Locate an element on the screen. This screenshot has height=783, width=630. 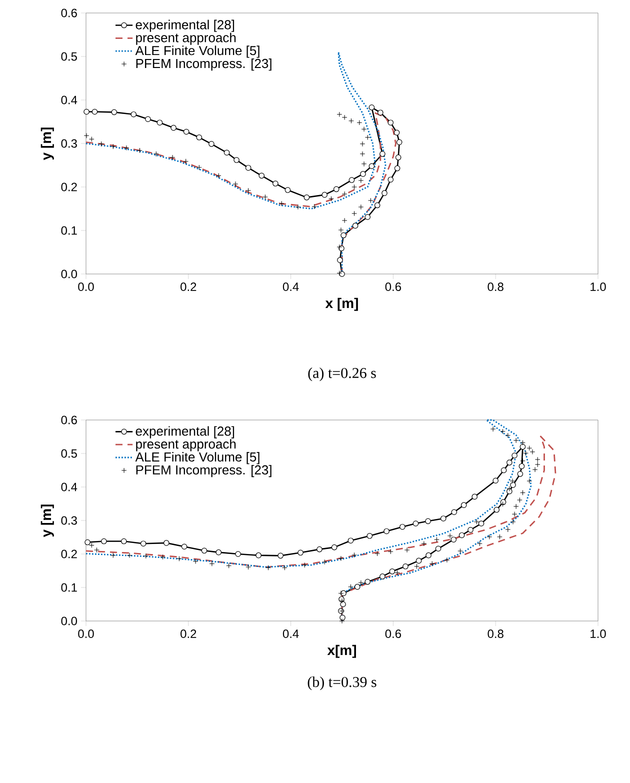
x-tick-label: 1.0 is located at coordinates (598, 287).